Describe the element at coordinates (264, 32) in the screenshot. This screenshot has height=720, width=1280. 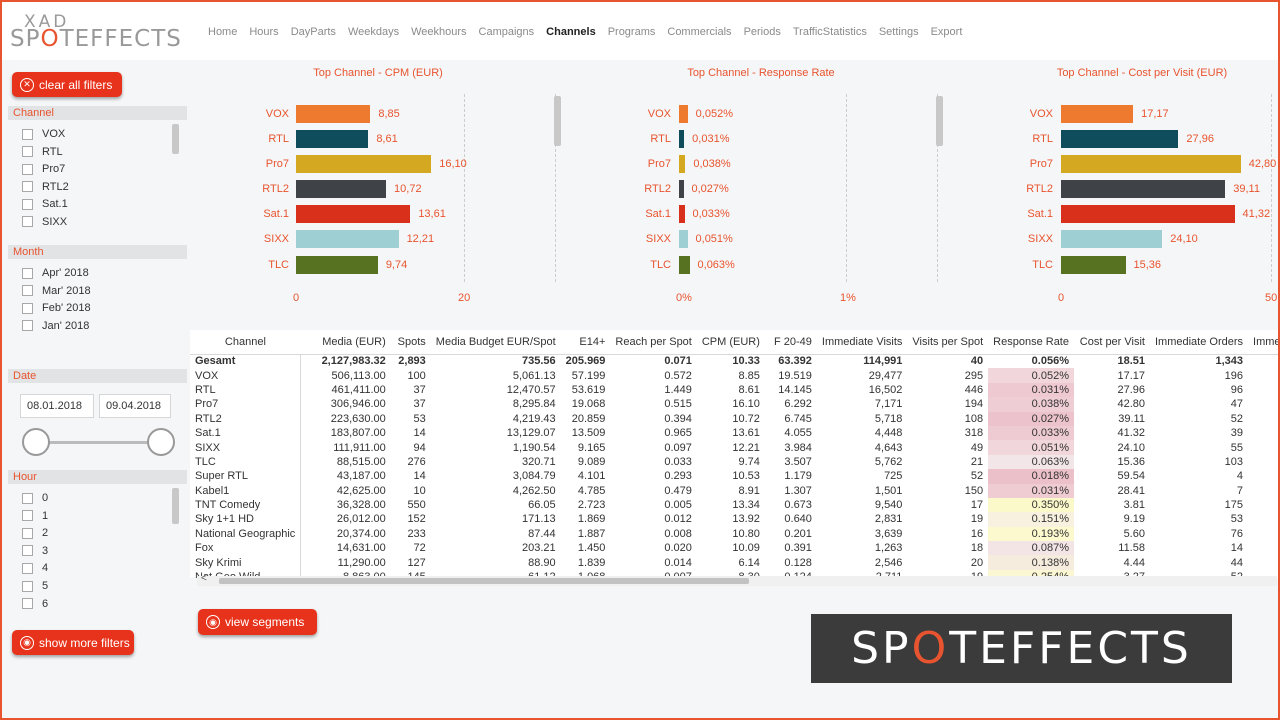
I see `nav-item-hours: Hours` at that location.